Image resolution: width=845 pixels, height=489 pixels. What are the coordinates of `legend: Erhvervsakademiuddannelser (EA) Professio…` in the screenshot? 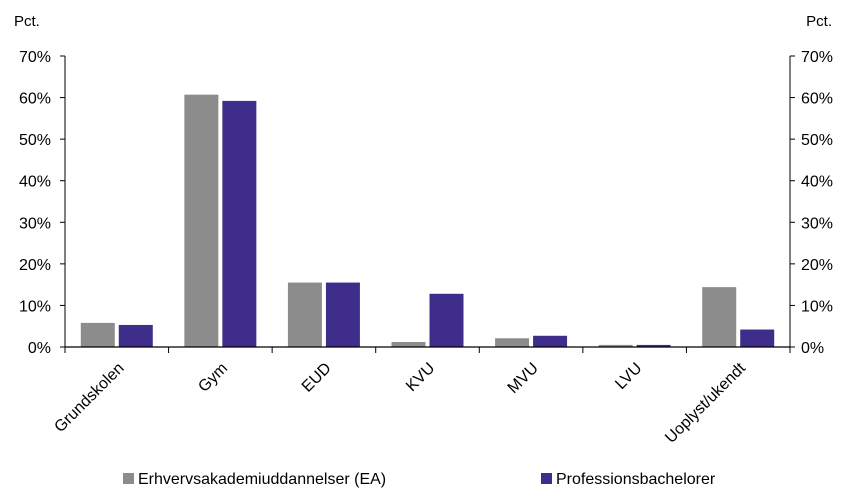 It's located at (419, 479).